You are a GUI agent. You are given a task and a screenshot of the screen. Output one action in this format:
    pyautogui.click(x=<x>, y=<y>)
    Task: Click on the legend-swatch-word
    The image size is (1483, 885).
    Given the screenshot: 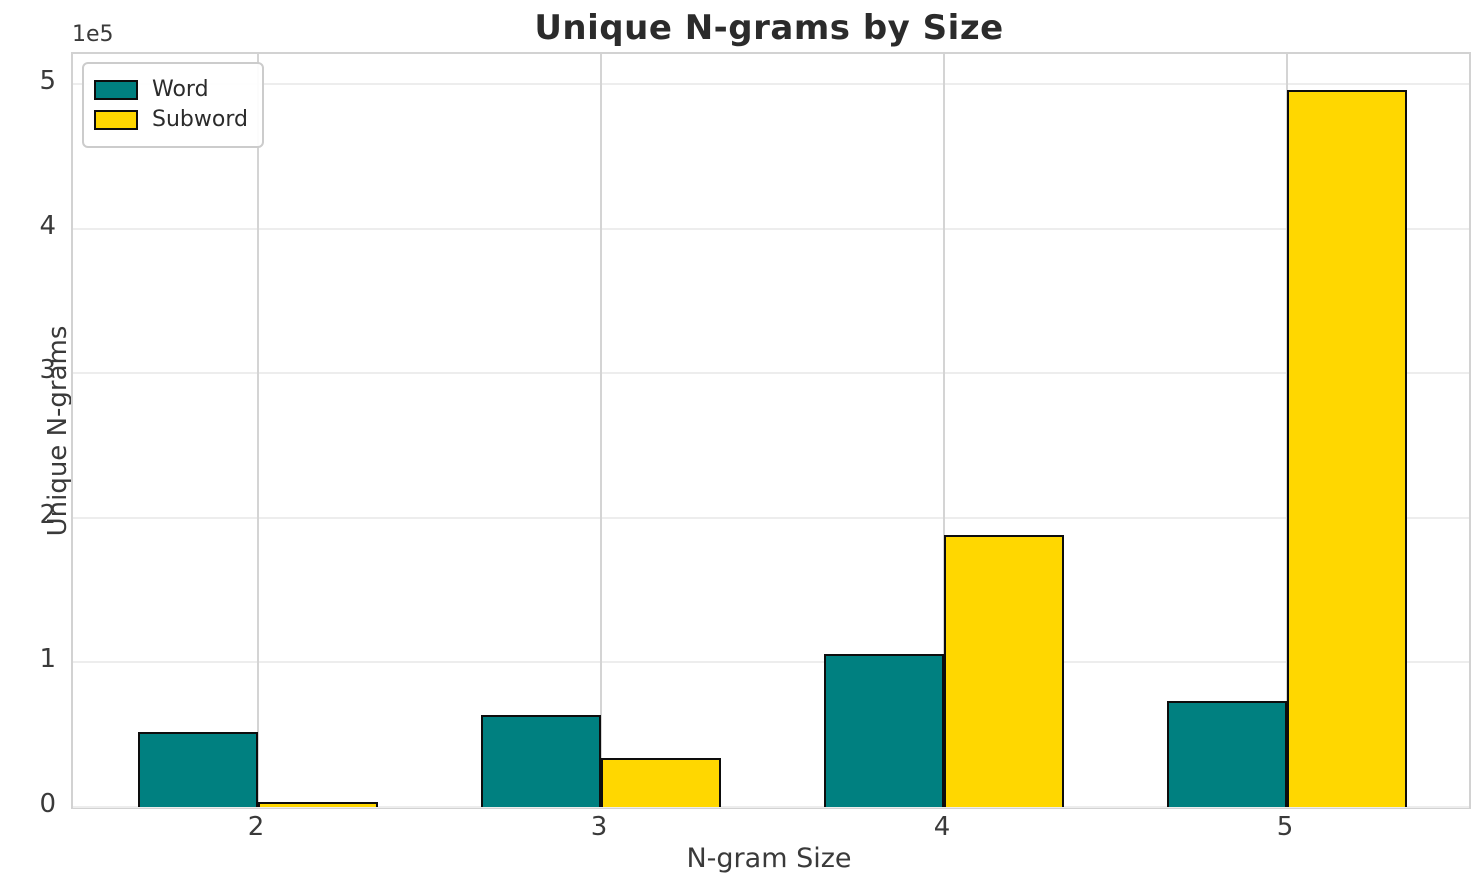 What is the action you would take?
    pyautogui.click(x=116, y=90)
    